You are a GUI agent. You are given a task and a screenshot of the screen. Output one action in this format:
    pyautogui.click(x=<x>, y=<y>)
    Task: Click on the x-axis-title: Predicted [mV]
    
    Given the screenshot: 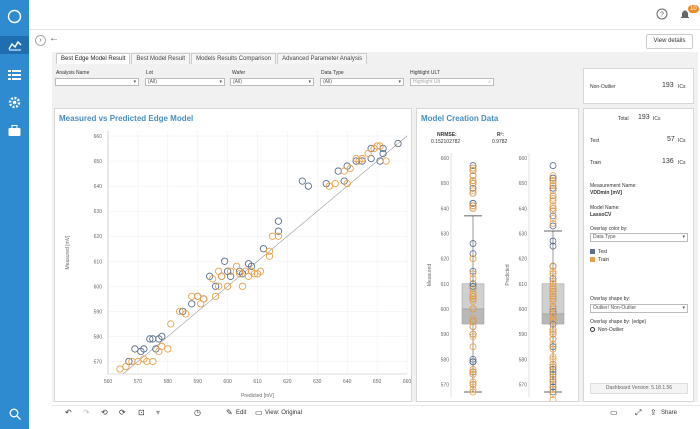 What is the action you would take?
    pyautogui.click(x=257, y=396)
    